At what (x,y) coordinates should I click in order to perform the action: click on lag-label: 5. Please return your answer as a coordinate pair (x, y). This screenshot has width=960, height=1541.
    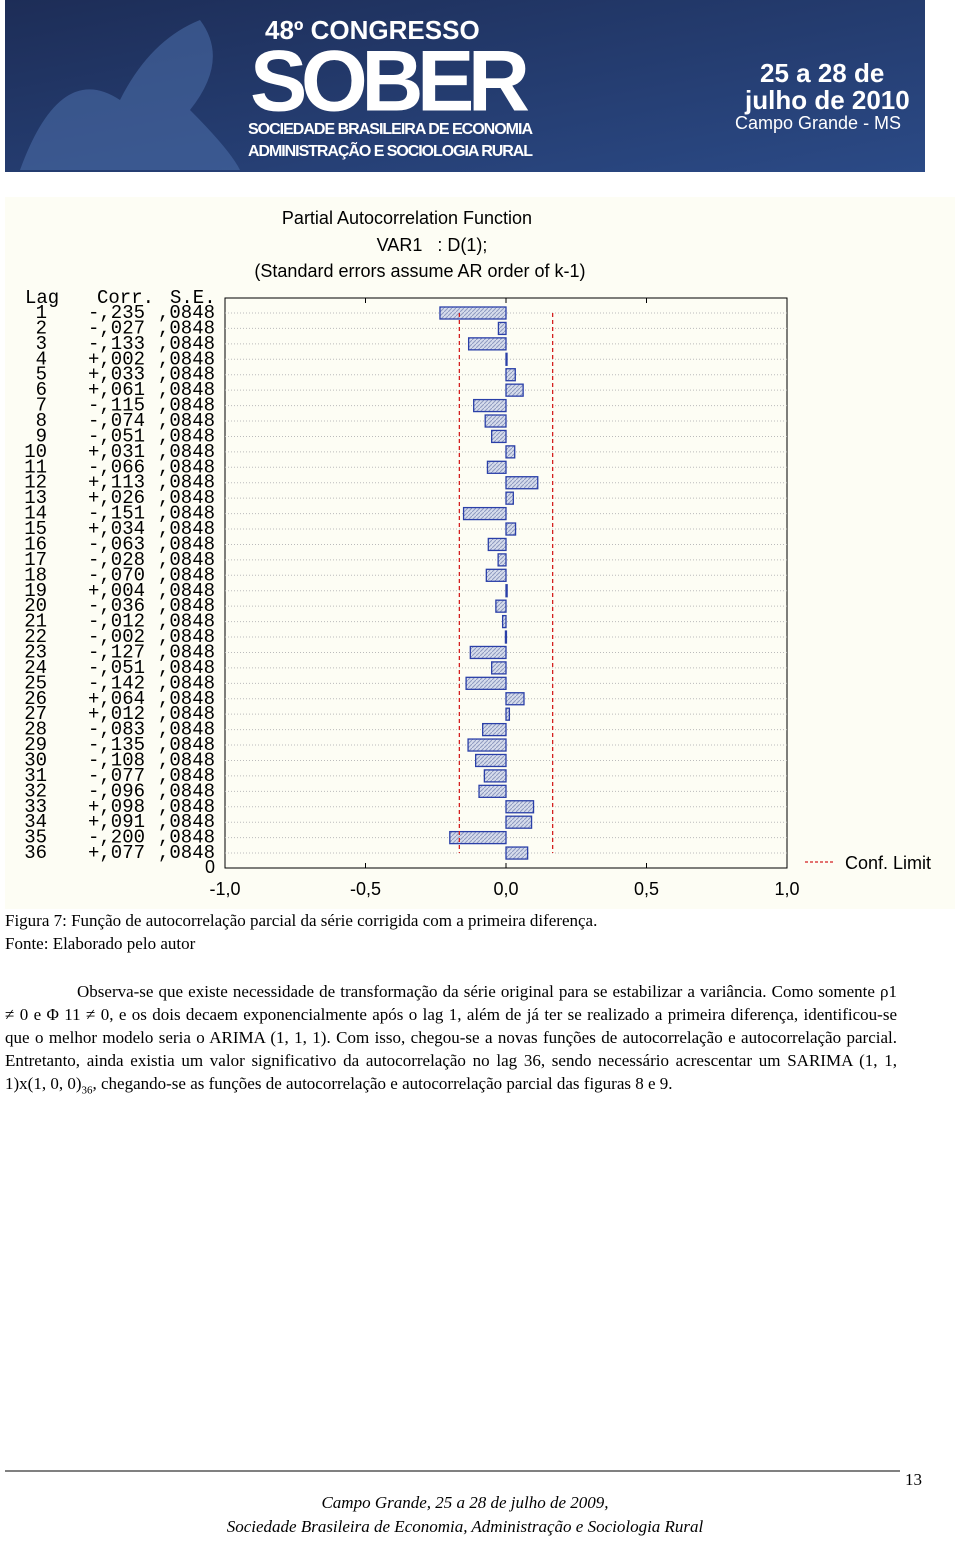
    Looking at the image, I should click on (41, 375).